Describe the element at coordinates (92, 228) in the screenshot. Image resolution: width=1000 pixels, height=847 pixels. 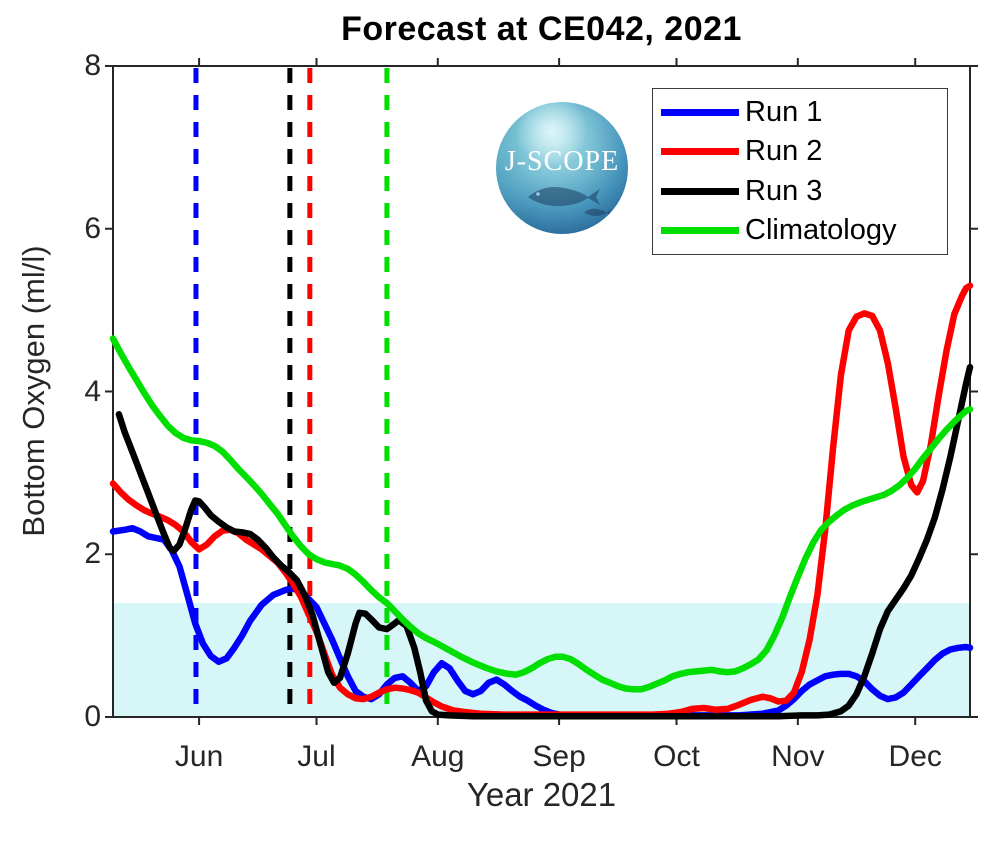
I see `y-tick-label: 6` at that location.